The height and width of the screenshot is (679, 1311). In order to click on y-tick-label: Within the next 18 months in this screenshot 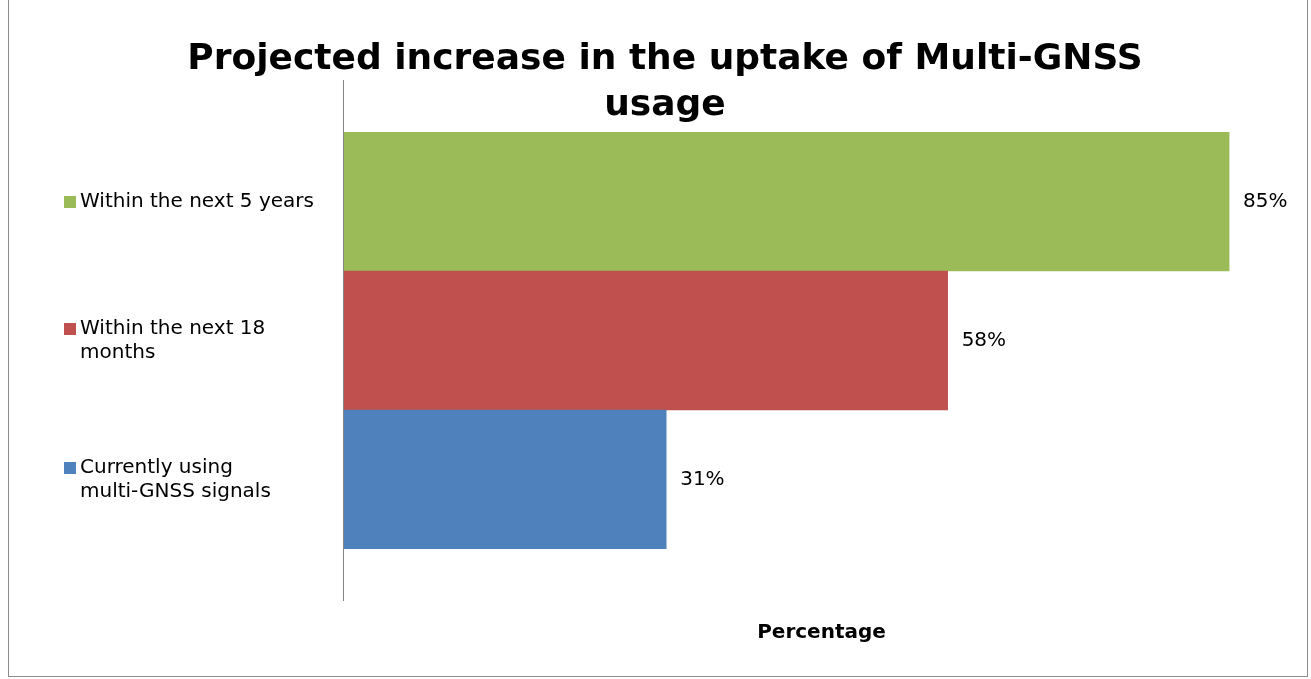, I will do `click(173, 338)`.